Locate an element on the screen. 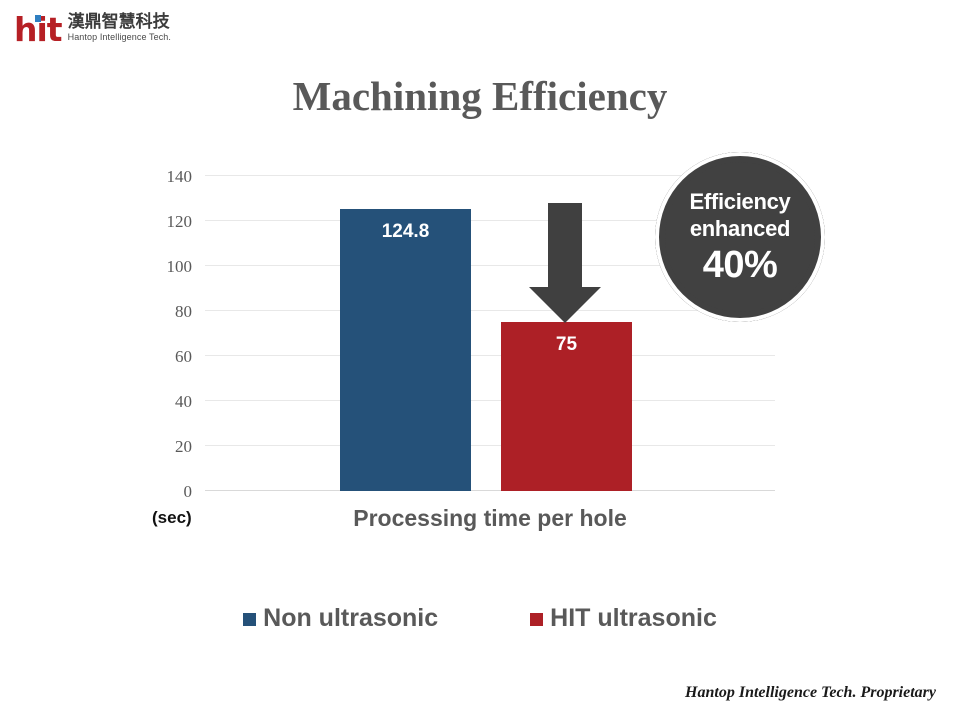 The height and width of the screenshot is (720, 960). x-axis-title: Processing time per hole is located at coordinates (490, 518).